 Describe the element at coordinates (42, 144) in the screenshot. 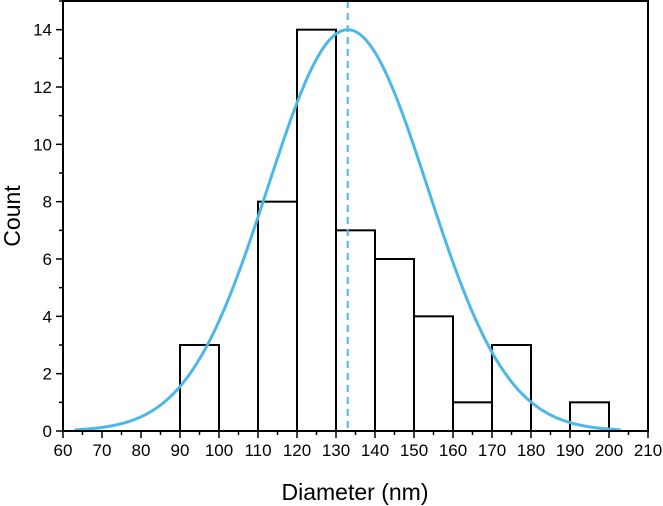

I see `y-tick-label: 10` at that location.